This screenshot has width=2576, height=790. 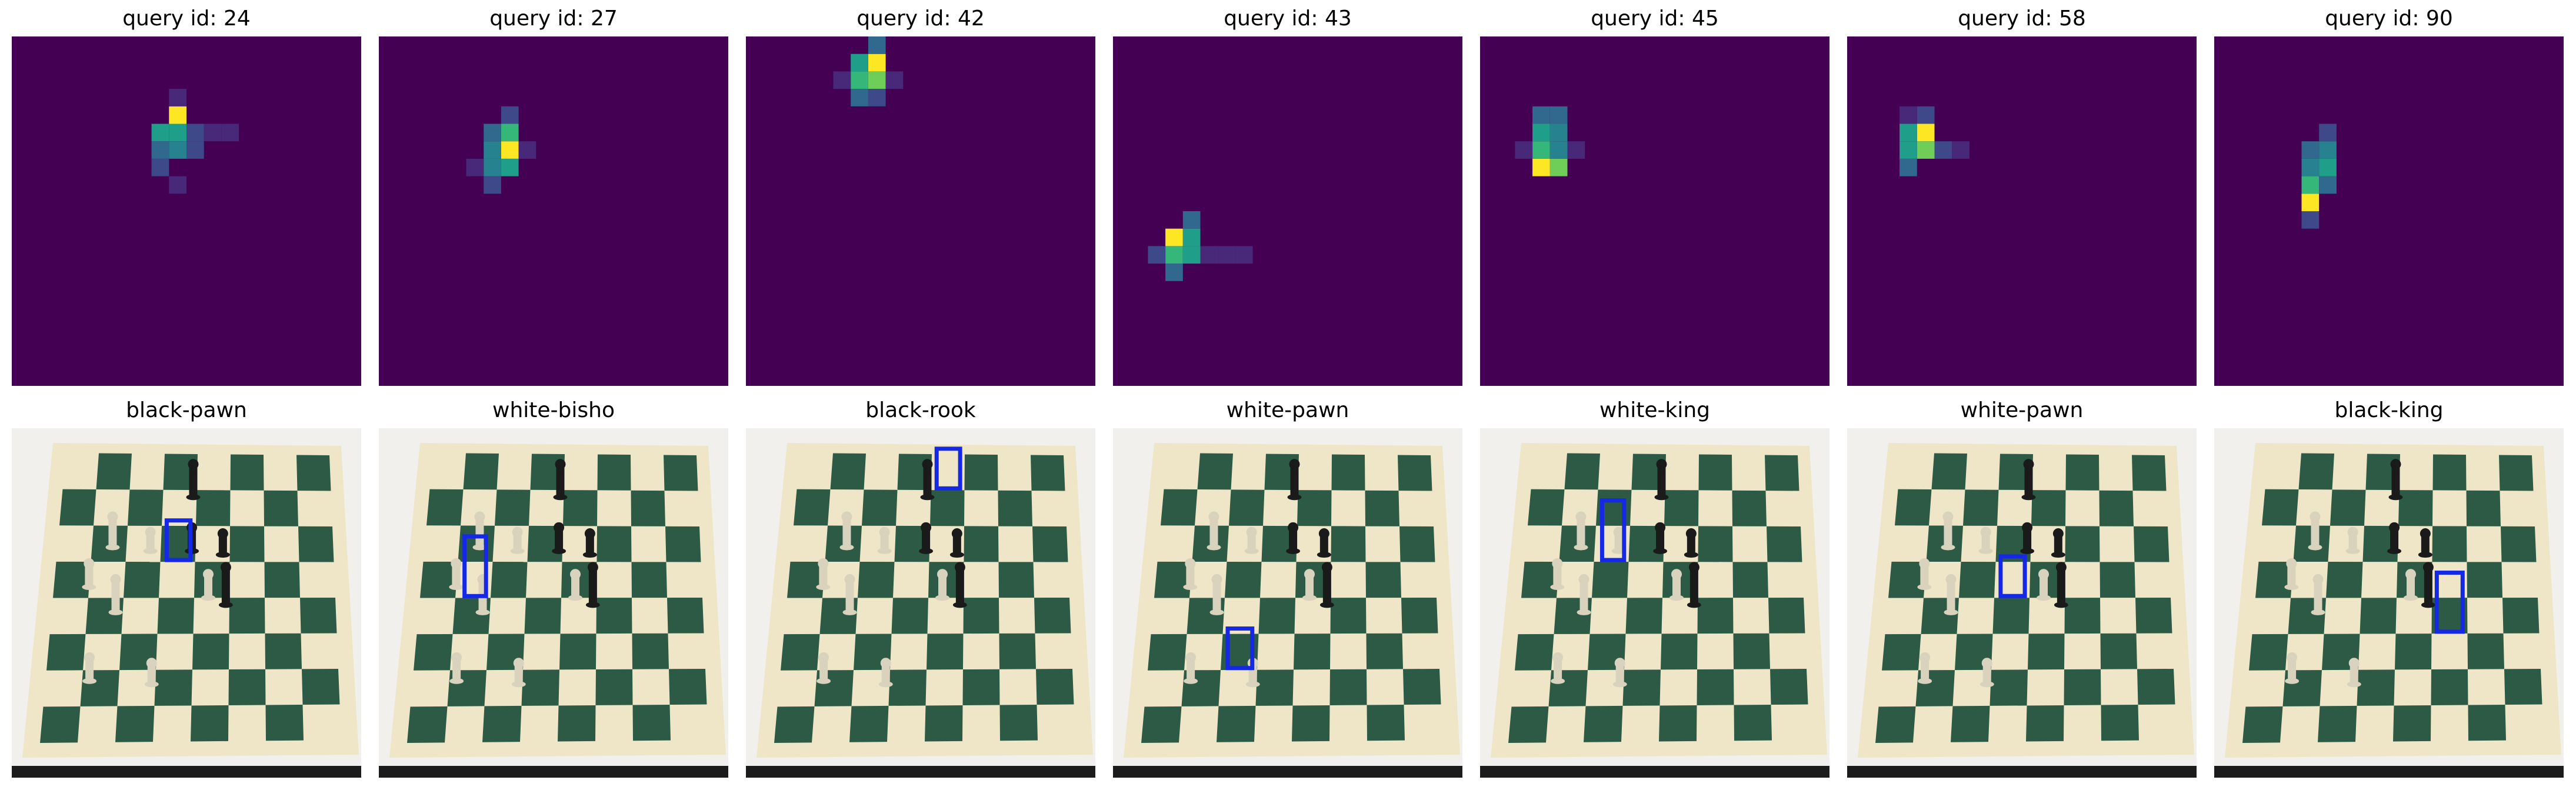 What do you see at coordinates (2022, 211) in the screenshot?
I see `attention-heatmap` at bounding box center [2022, 211].